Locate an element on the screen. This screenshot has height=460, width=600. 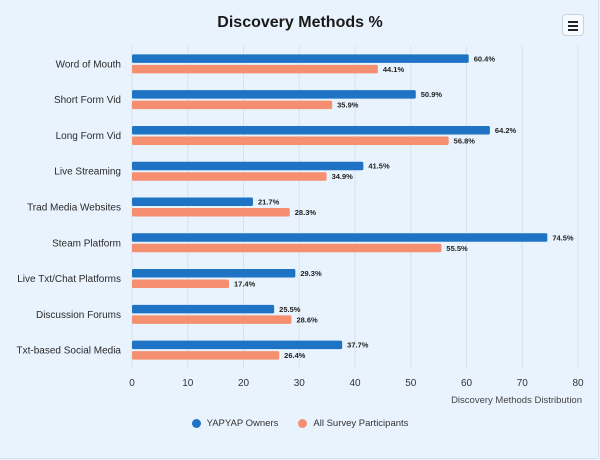
x-tick-label: 50 is located at coordinates (411, 383).